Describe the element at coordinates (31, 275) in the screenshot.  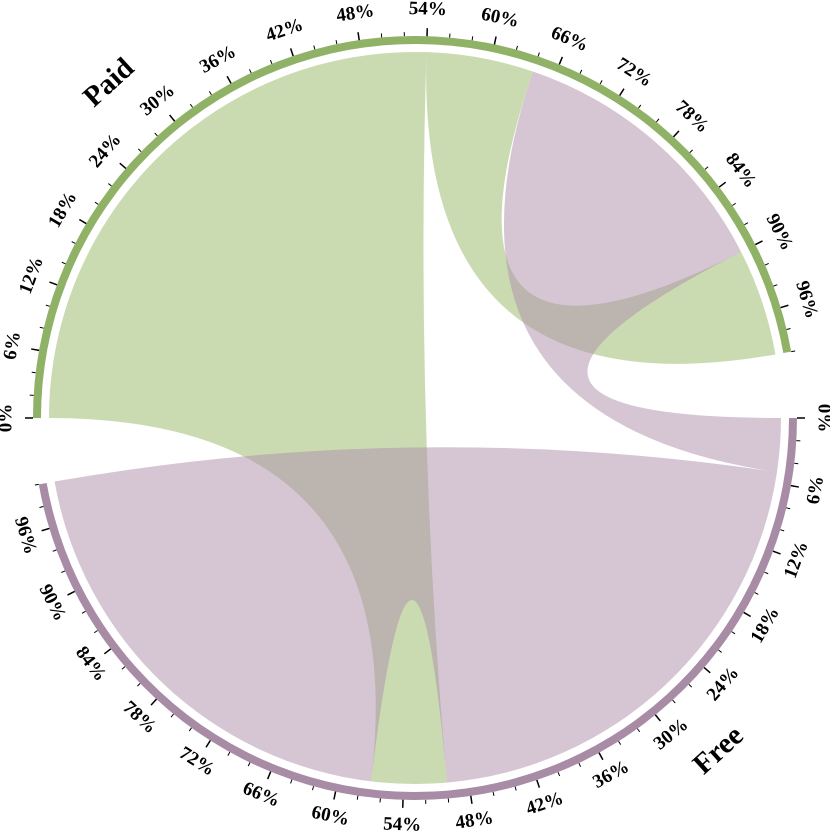
I see `tick-label: 12%` at that location.